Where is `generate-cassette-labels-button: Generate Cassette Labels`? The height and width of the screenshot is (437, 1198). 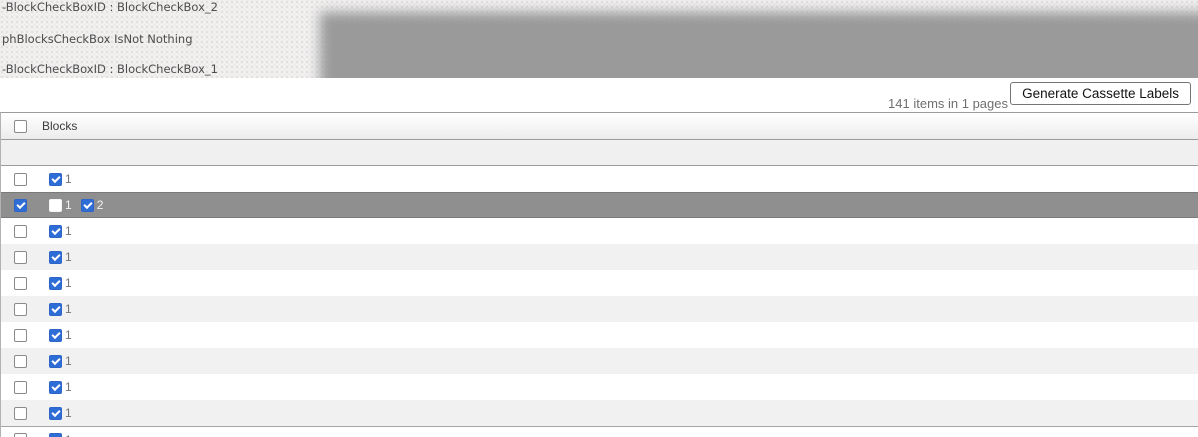
generate-cassette-labels-button: Generate Cassette Labels is located at coordinates (1100, 93).